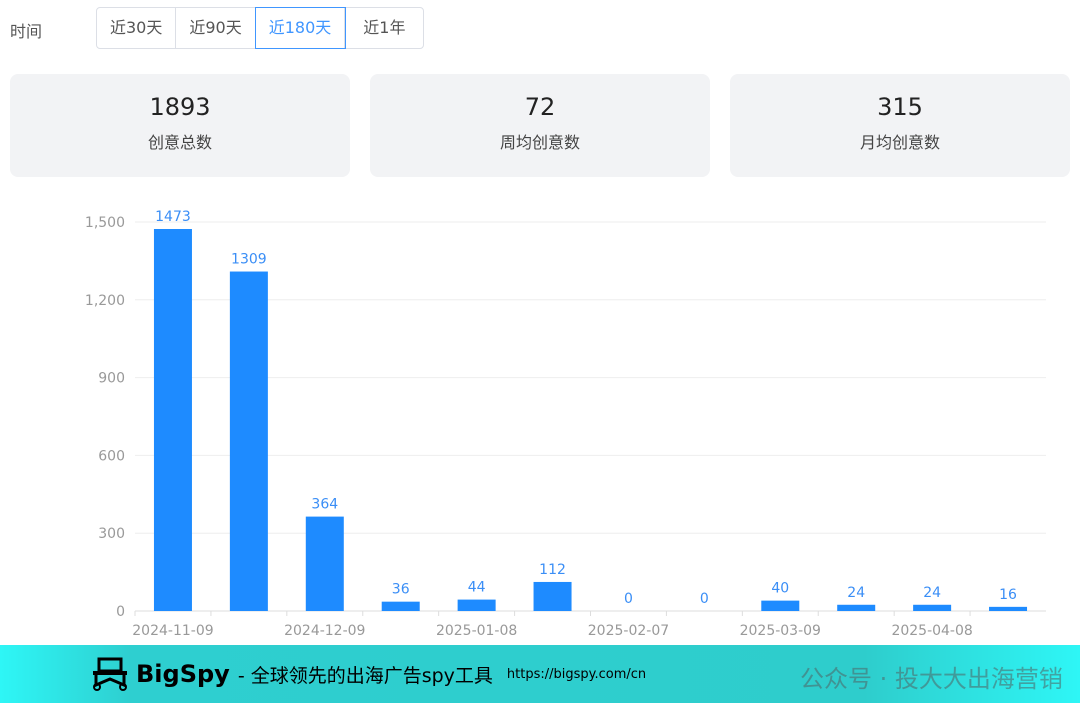 The width and height of the screenshot is (1080, 703). Describe the element at coordinates (540, 107) in the screenshot. I see `stat-value: 72` at that location.